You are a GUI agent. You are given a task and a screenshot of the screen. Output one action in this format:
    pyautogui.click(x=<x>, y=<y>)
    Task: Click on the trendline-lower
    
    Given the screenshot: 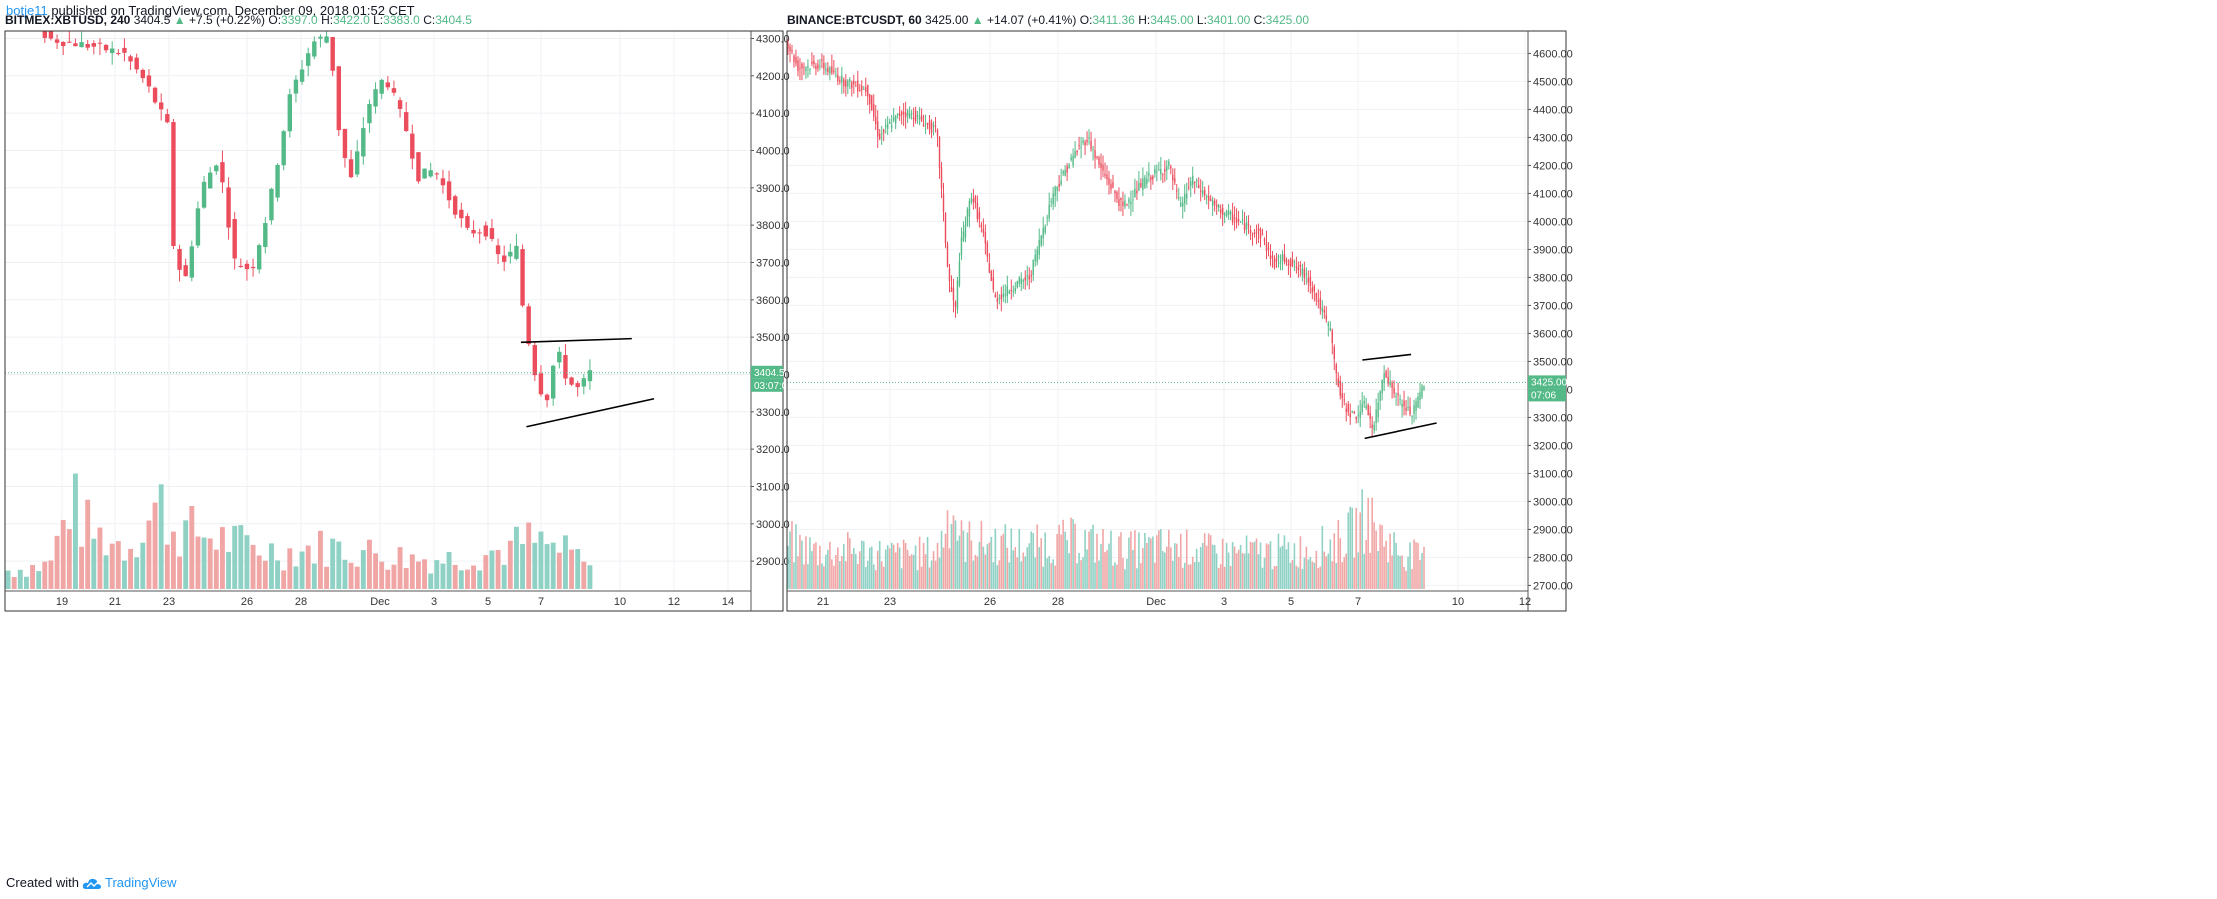 What is the action you would take?
    pyautogui.click(x=1400, y=431)
    